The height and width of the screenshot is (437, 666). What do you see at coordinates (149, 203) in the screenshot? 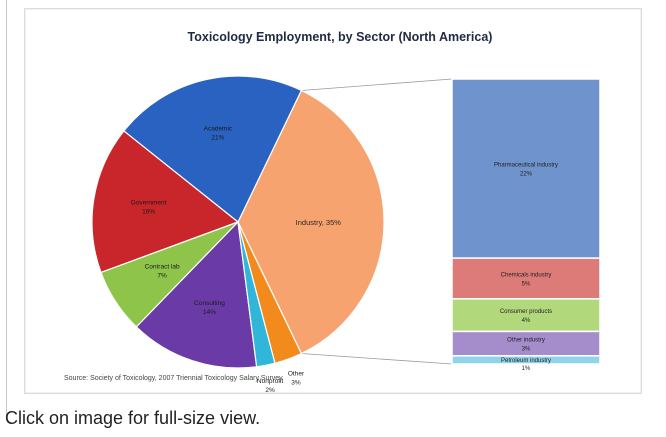
I see `pie-label-government: Government` at bounding box center [149, 203].